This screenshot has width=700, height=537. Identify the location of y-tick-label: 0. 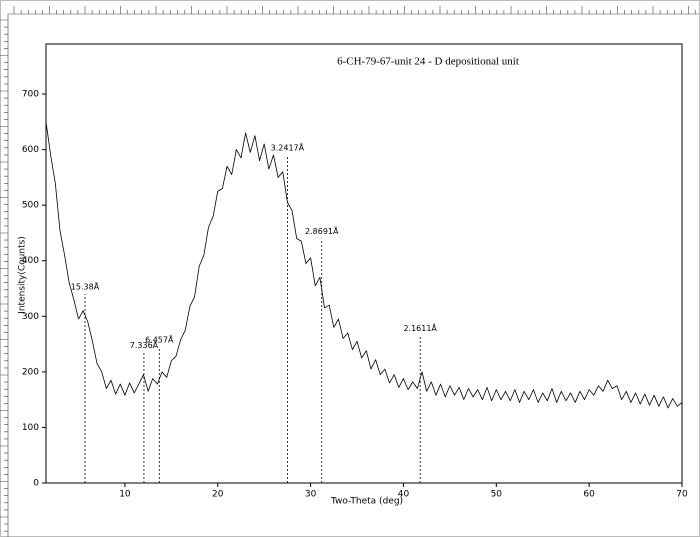
(36, 484).